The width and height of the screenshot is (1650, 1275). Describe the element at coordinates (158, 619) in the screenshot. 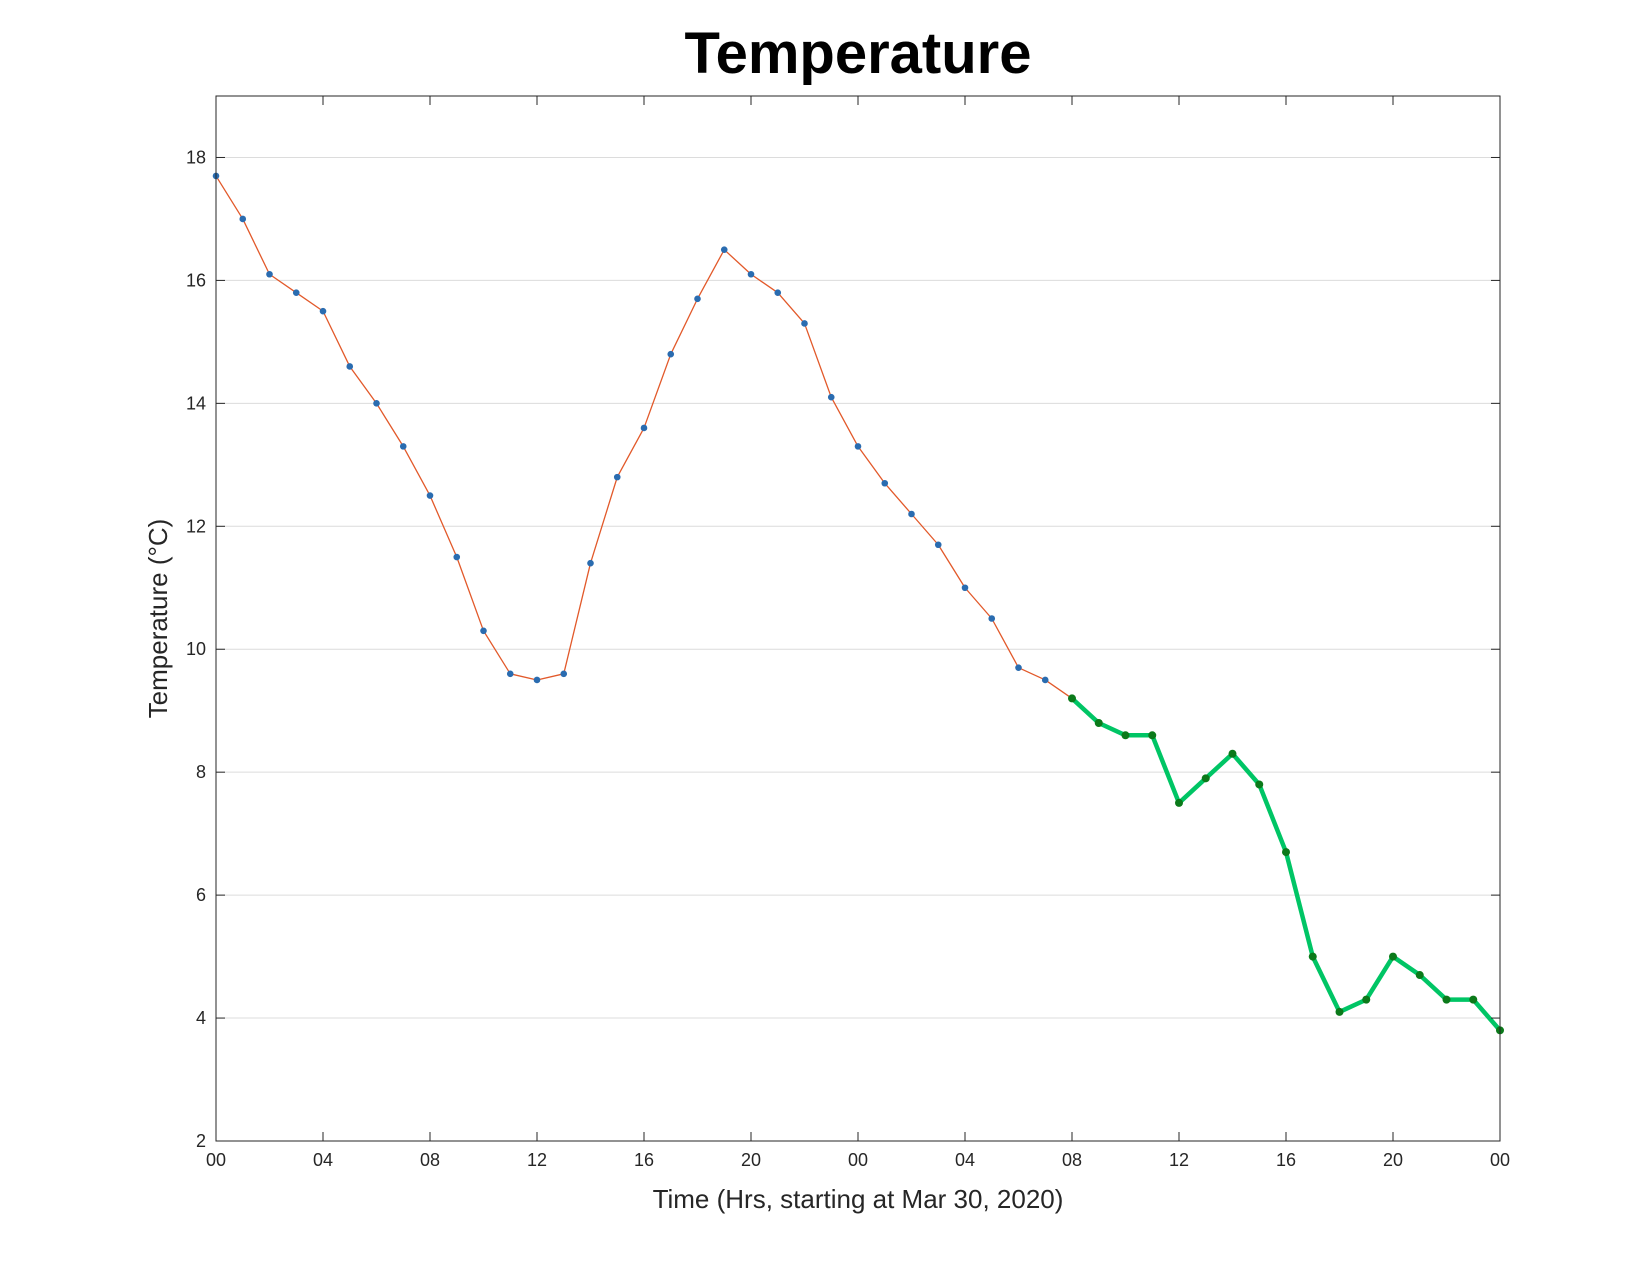

I see `y-axis-title: Temperature (°C)` at that location.